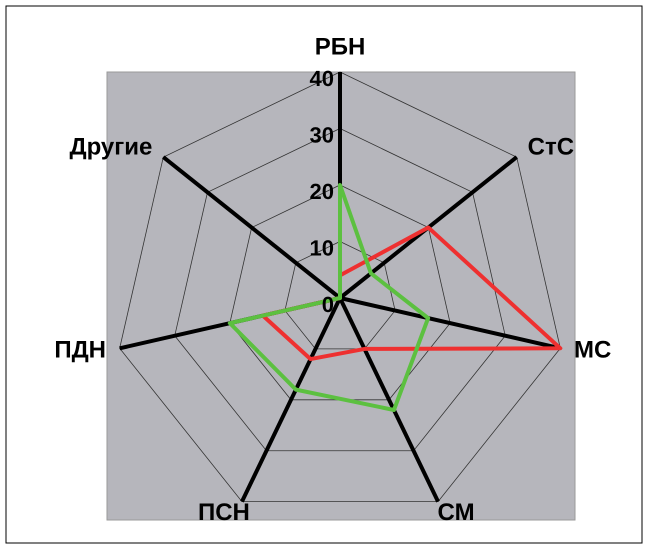 The width and height of the screenshot is (648, 549). Describe the element at coordinates (593, 350) in the screenshot. I see `spoke-label: МС` at that location.